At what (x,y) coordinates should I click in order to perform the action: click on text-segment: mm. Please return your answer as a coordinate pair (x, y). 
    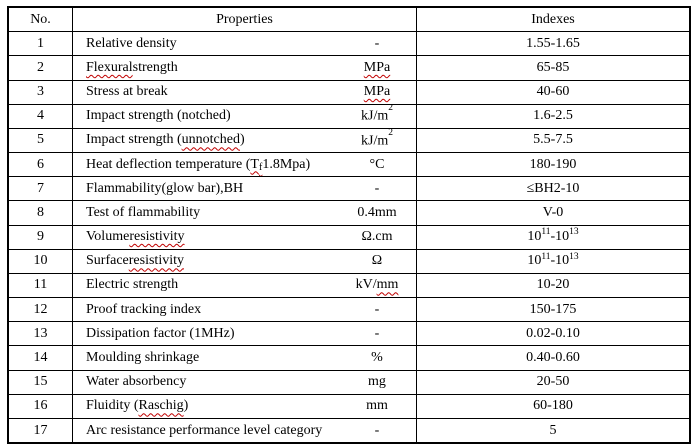
    Looking at the image, I should click on (377, 406).